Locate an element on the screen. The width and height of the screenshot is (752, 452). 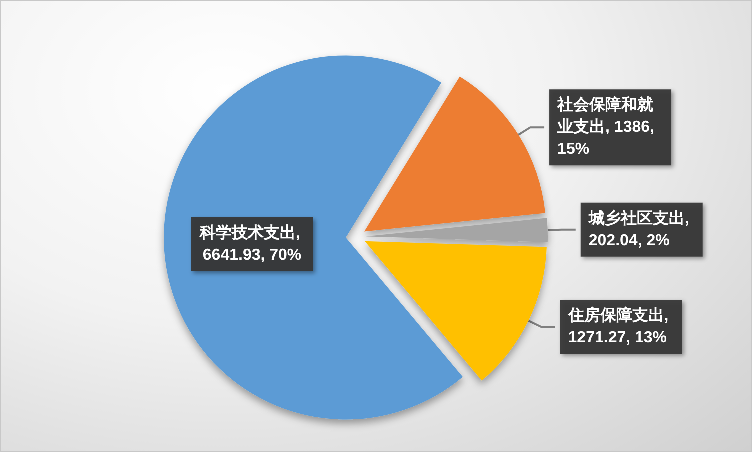
slice-label: 社会保障和就业支出, 1386, 15% is located at coordinates (607, 127).